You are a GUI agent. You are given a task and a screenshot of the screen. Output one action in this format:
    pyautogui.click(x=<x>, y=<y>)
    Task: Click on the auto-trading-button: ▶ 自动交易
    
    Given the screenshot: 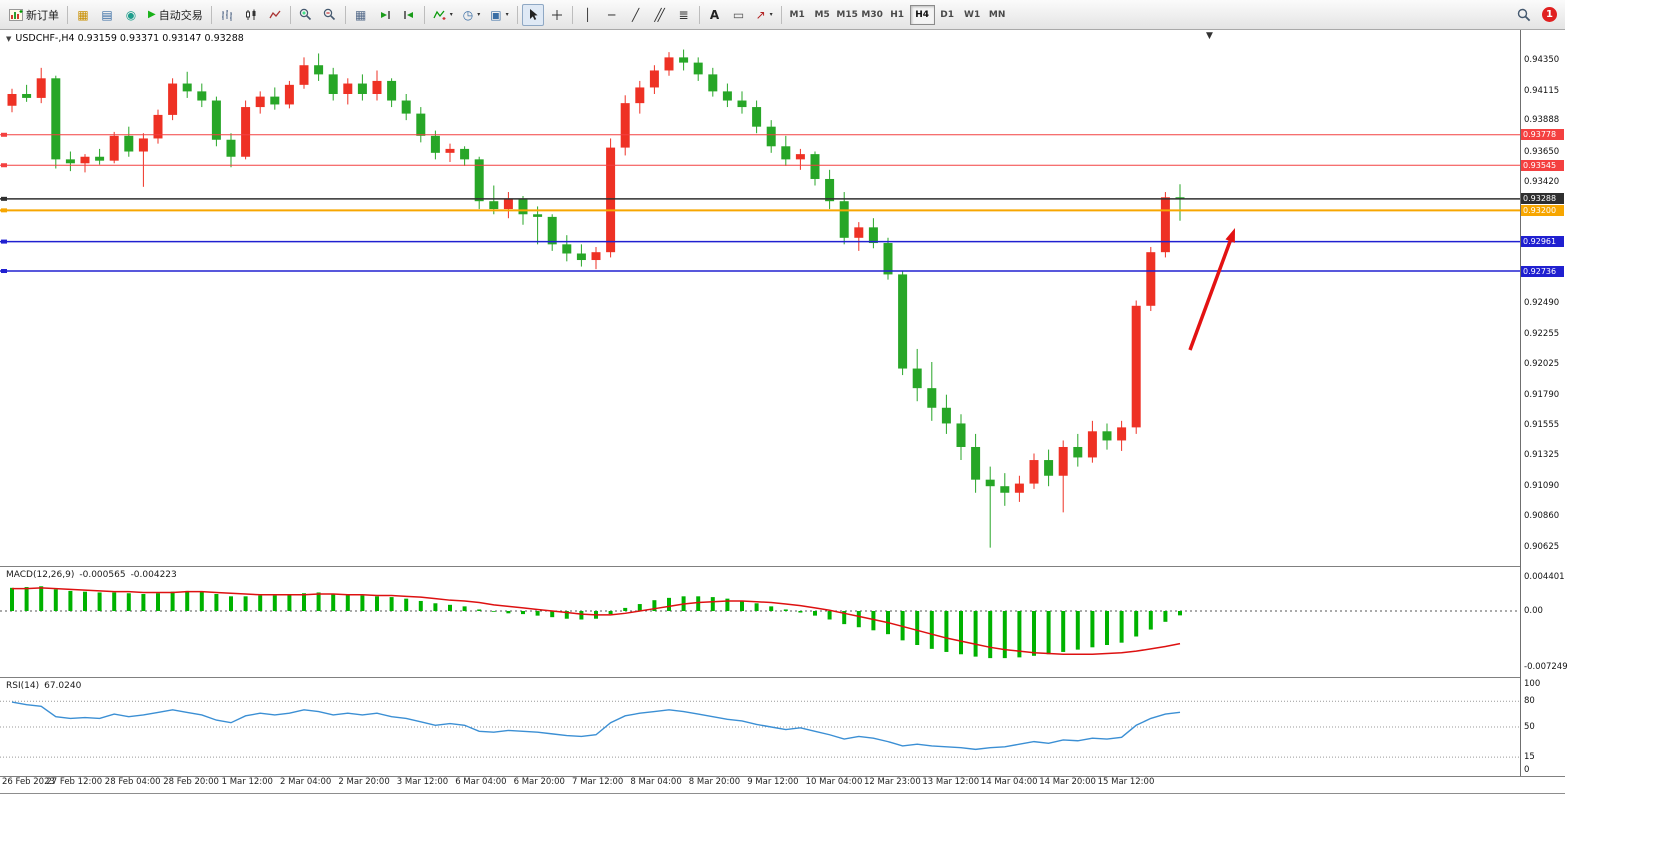 What is the action you would take?
    pyautogui.click(x=175, y=15)
    